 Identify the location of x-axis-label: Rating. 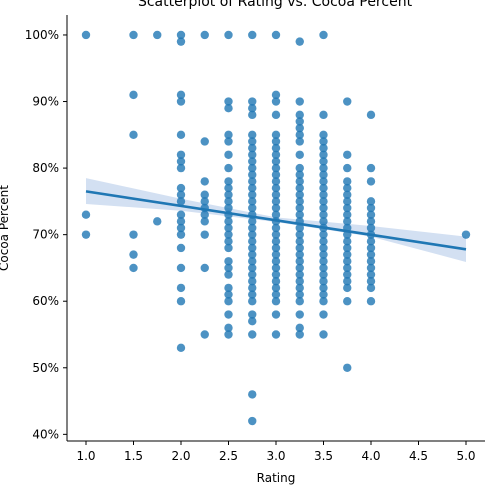
(276, 478).